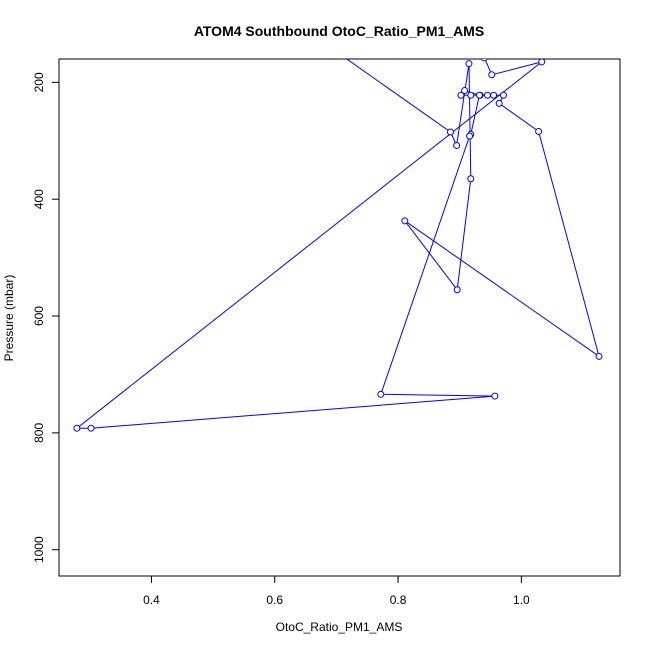 The width and height of the screenshot is (650, 650). I want to click on x-tick-label: 0.4, so click(151, 600).